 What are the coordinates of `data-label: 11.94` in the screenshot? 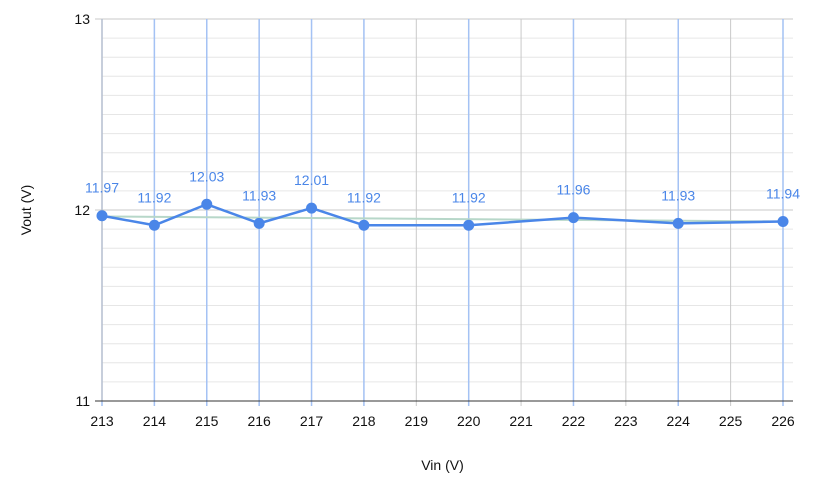 It's located at (783, 193).